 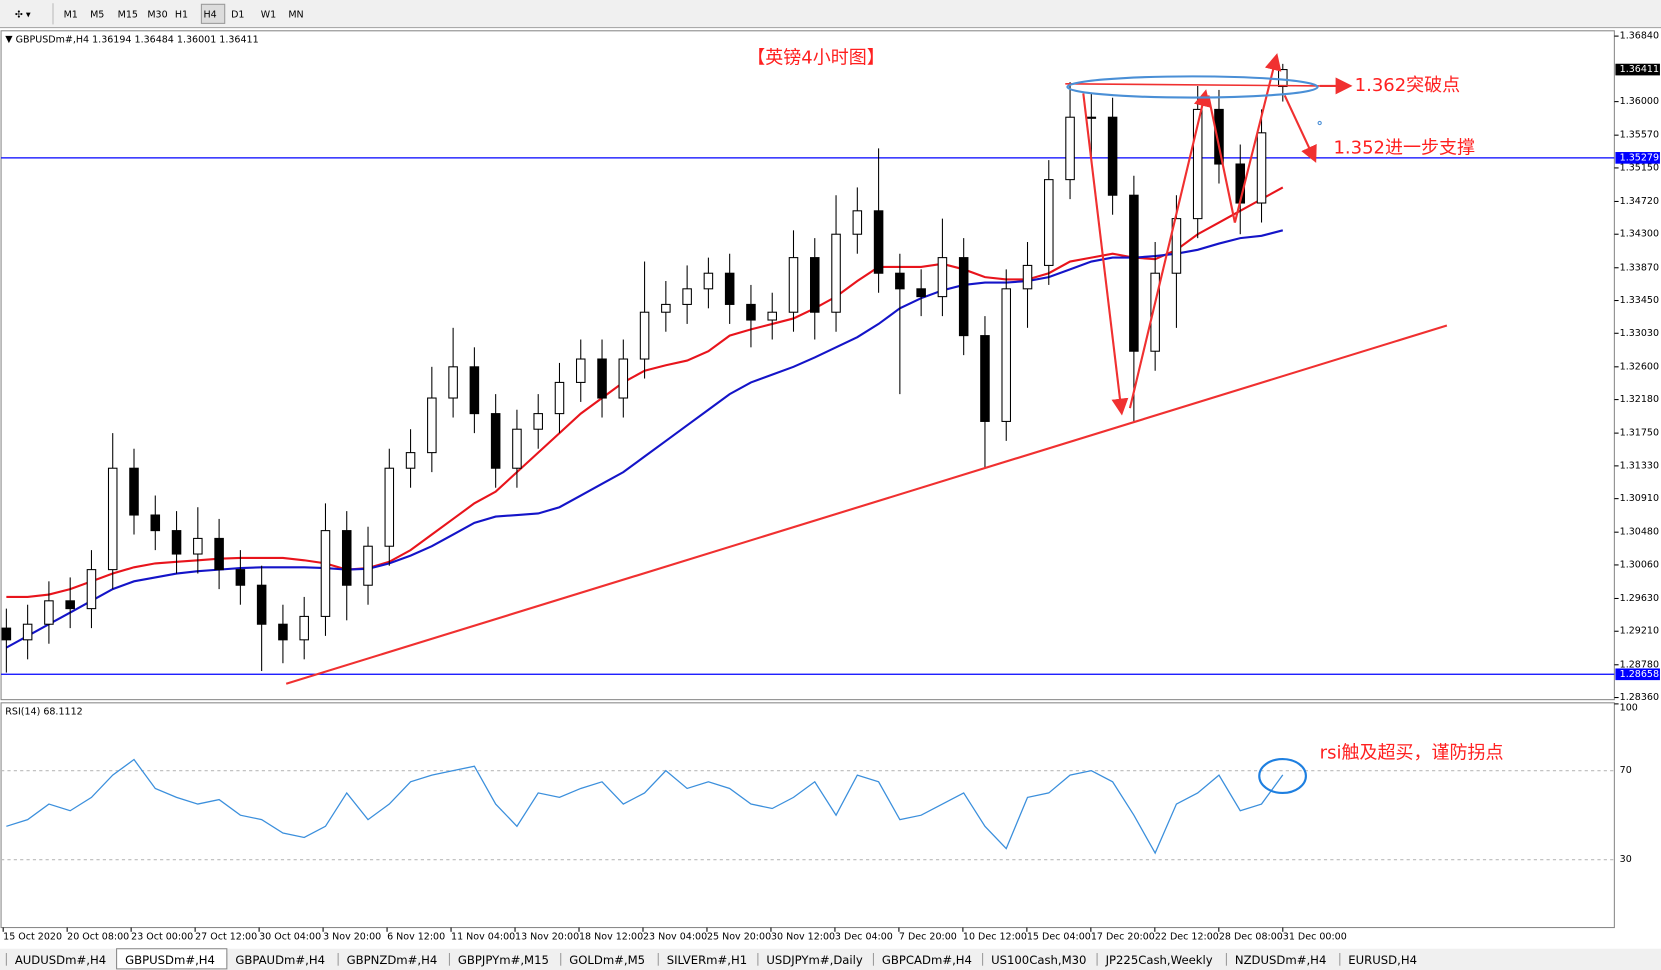 I want to click on level-label-box, so click(x=1637, y=674).